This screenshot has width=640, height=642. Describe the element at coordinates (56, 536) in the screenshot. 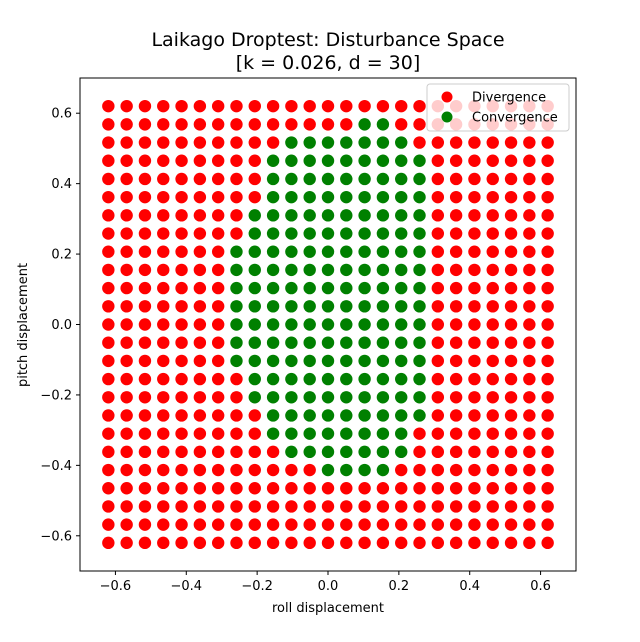

I see `y-tick-label: −0.6` at that location.